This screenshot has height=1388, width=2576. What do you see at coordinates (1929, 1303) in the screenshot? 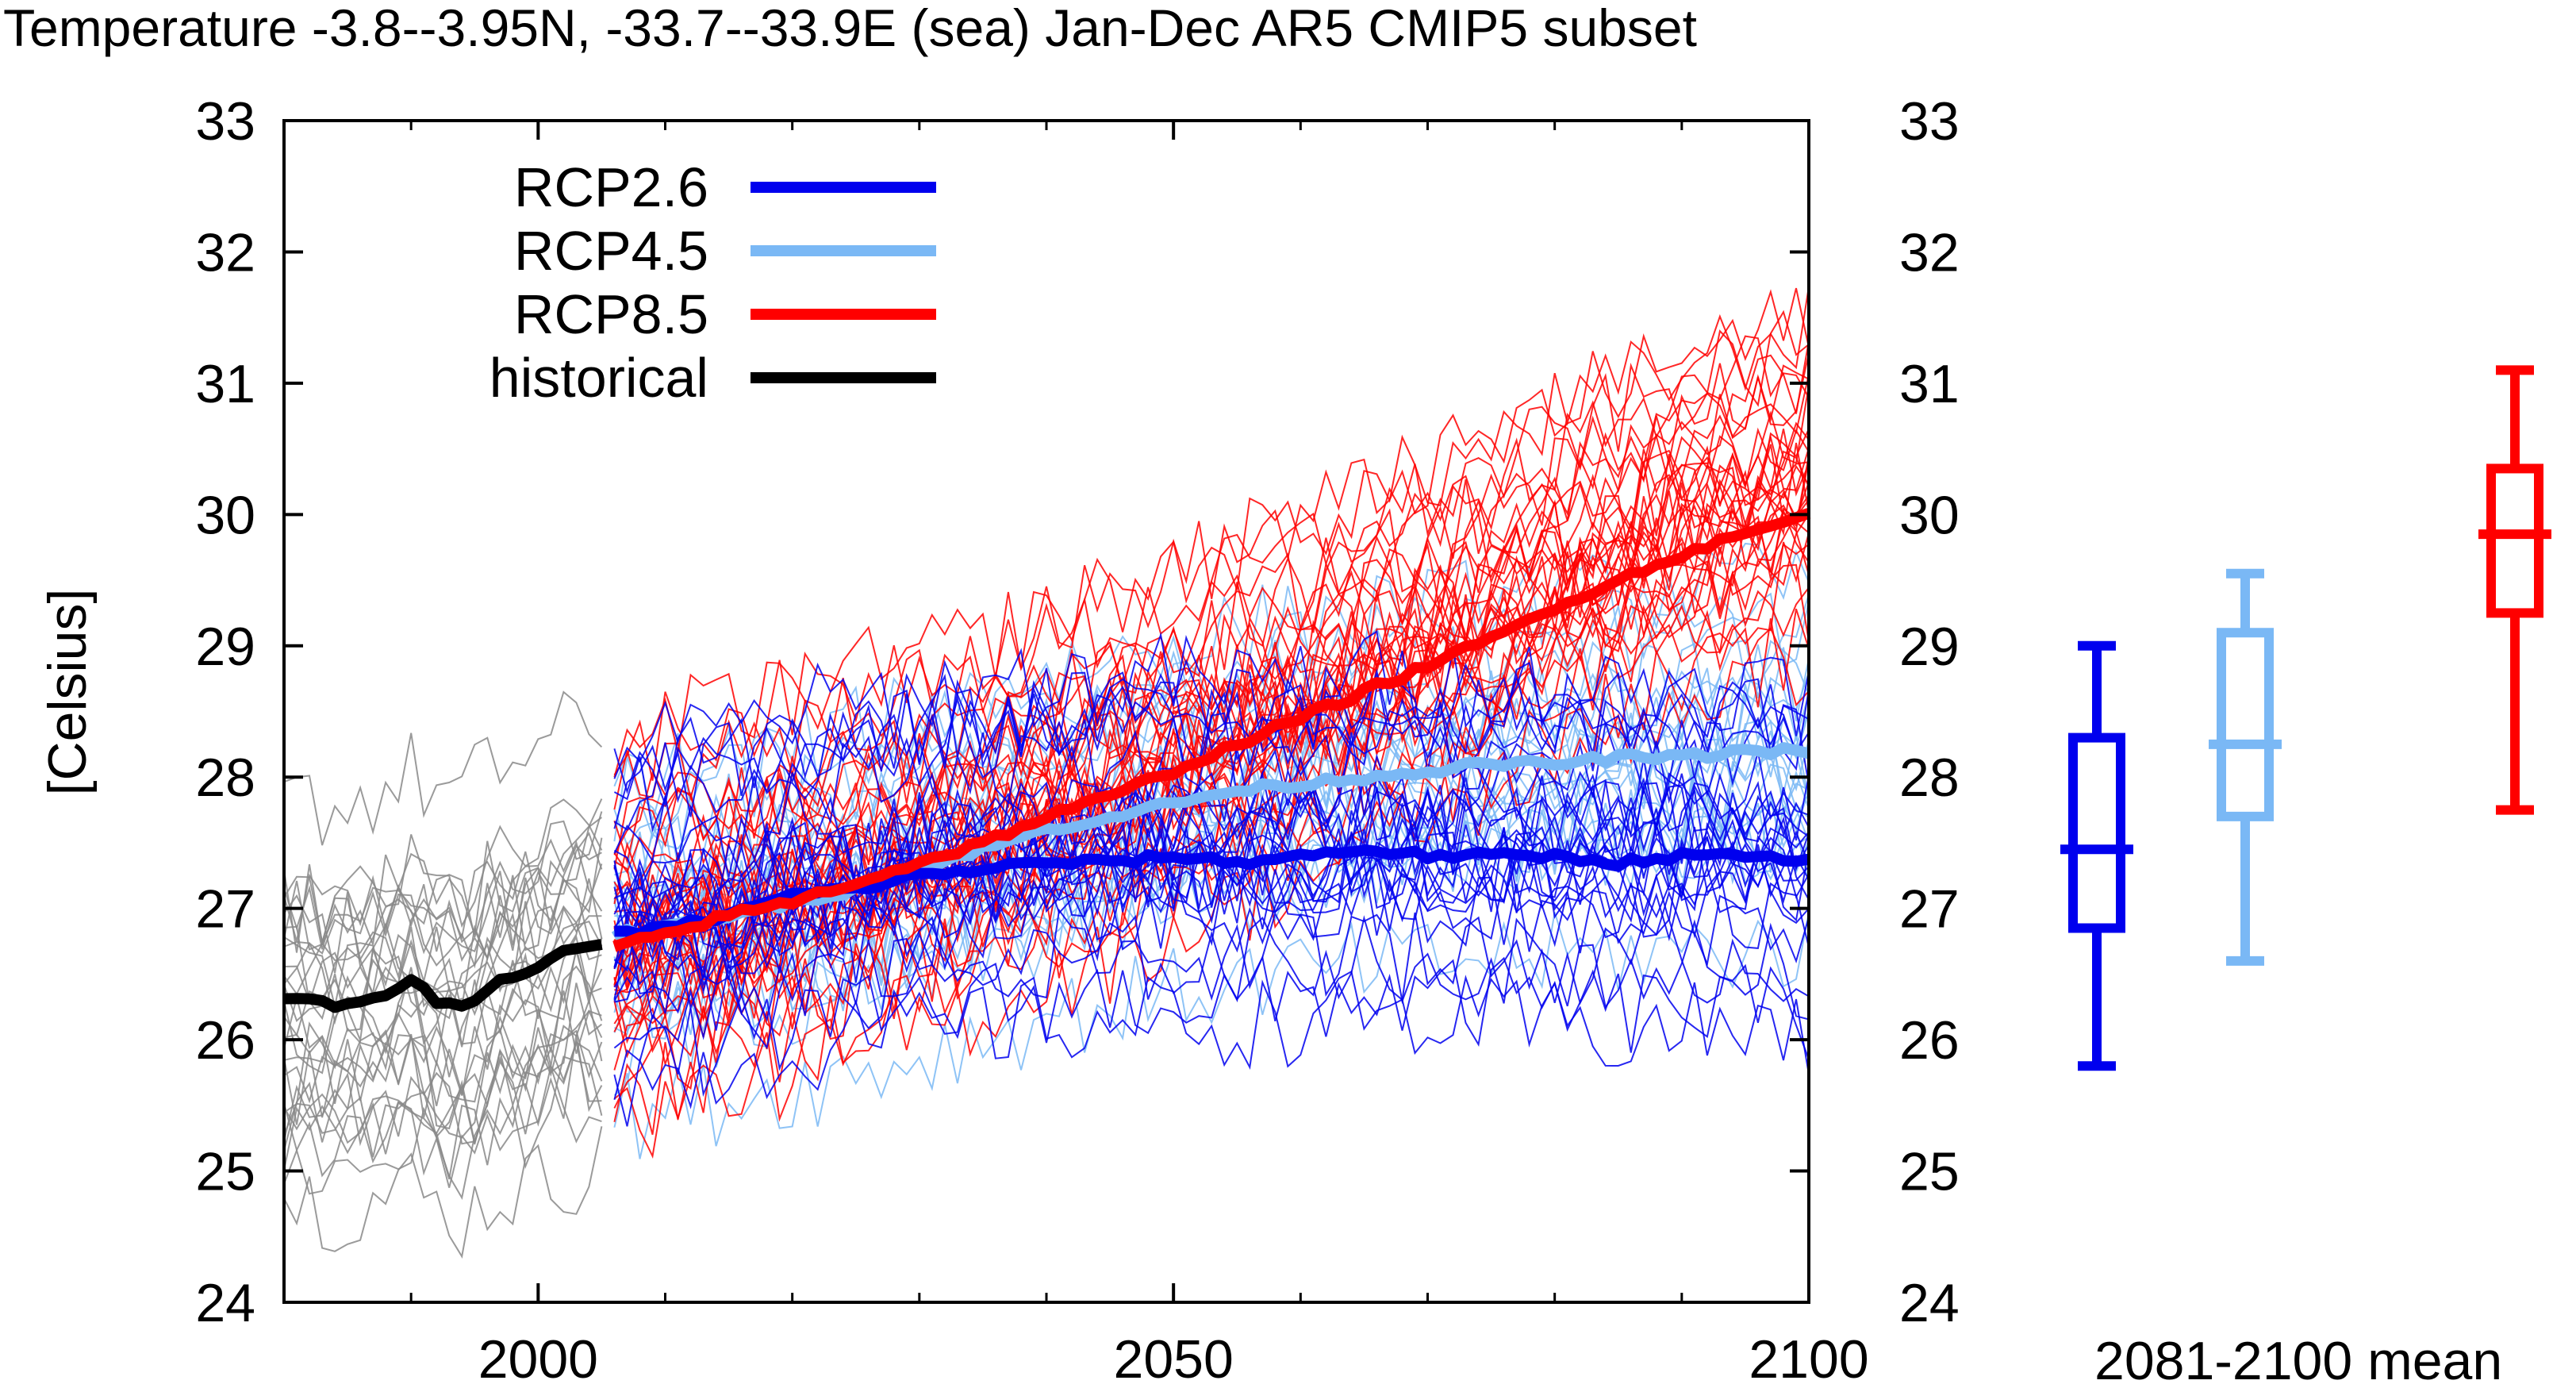
I see `y-tick-label-right: 24` at bounding box center [1929, 1303].